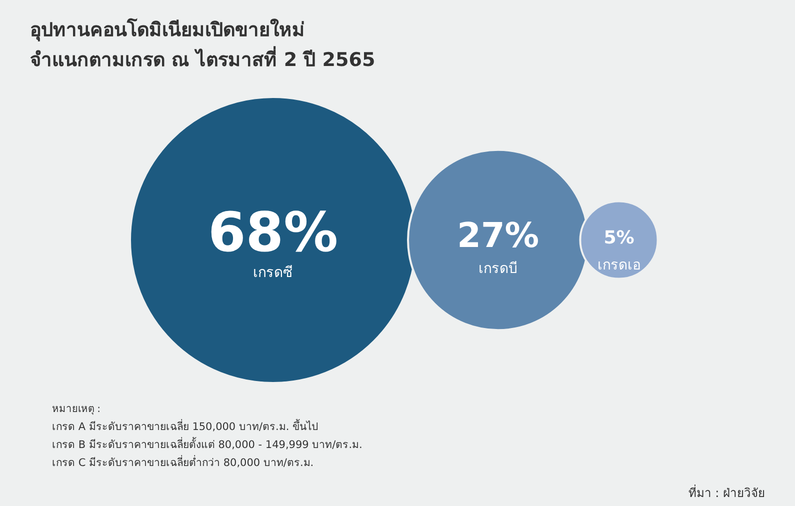  I want to click on category-label: เกรดซี, so click(273, 272).